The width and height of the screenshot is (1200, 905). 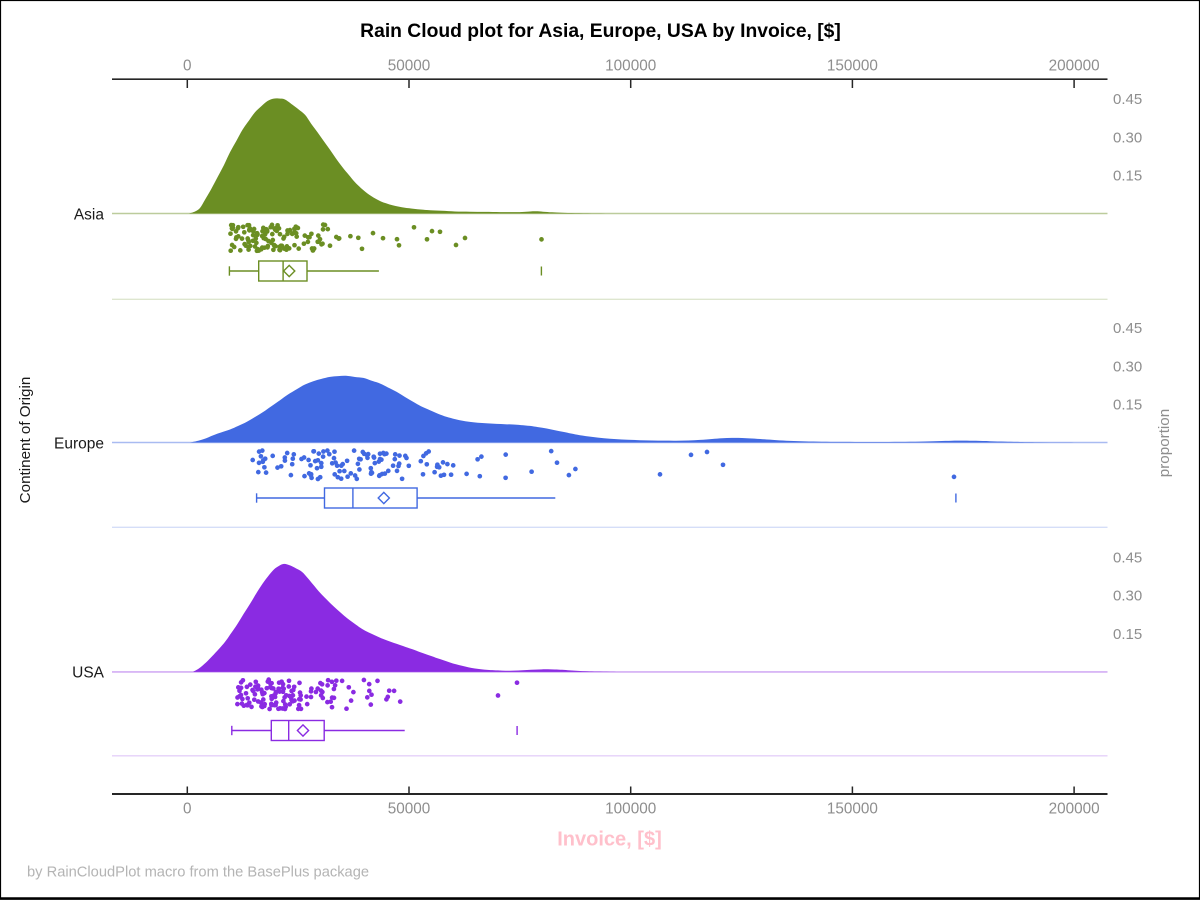 What do you see at coordinates (609, 840) in the screenshot?
I see `svg-text: Invoice, [$]` at bounding box center [609, 840].